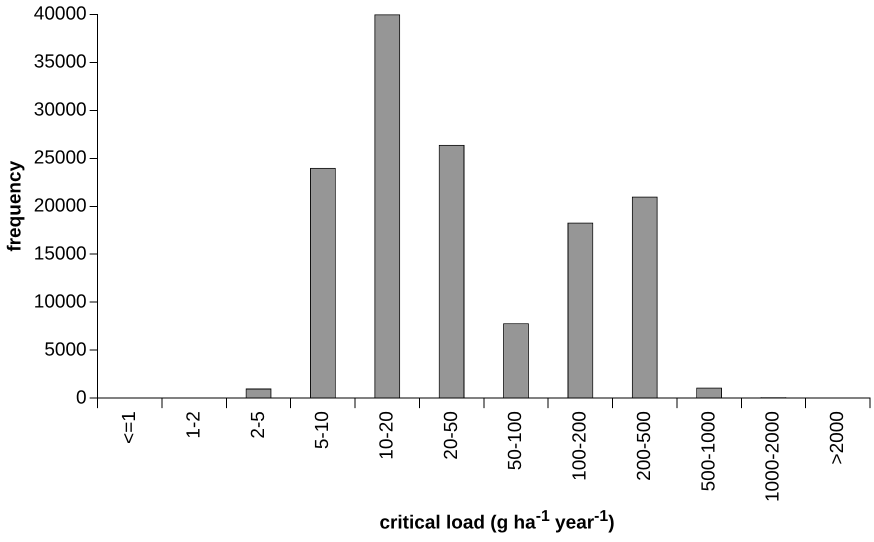 The image size is (874, 542). What do you see at coordinates (497, 521) in the screenshot?
I see `x-axis-title: critical load (g ha$^{-1}$ year$^{-1}$)` at bounding box center [497, 521].